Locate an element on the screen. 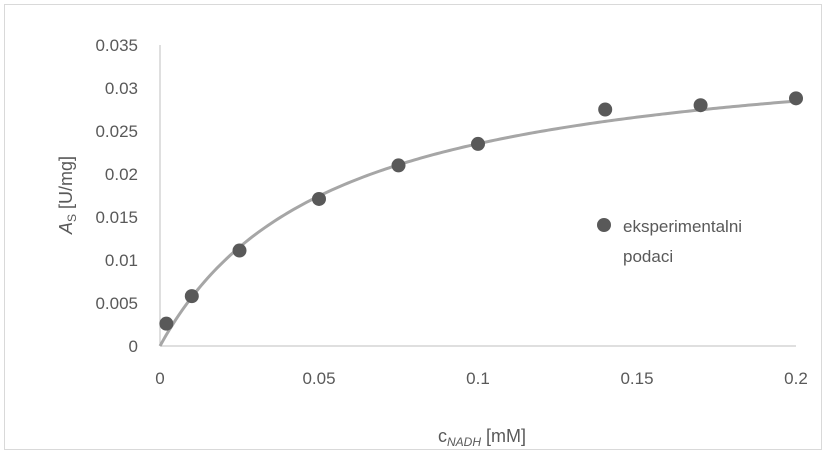 The height and width of the screenshot is (456, 828). y-tick-label: 0.025 is located at coordinates (116, 131).